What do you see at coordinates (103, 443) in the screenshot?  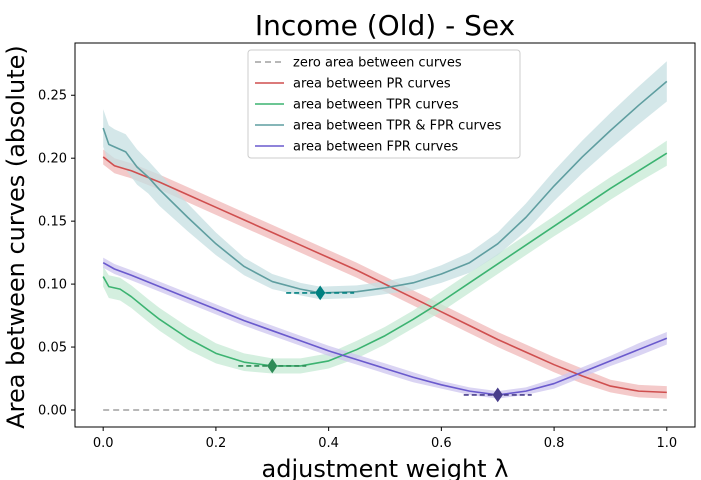 I see `x-tick-label: 0.0` at bounding box center [103, 443].